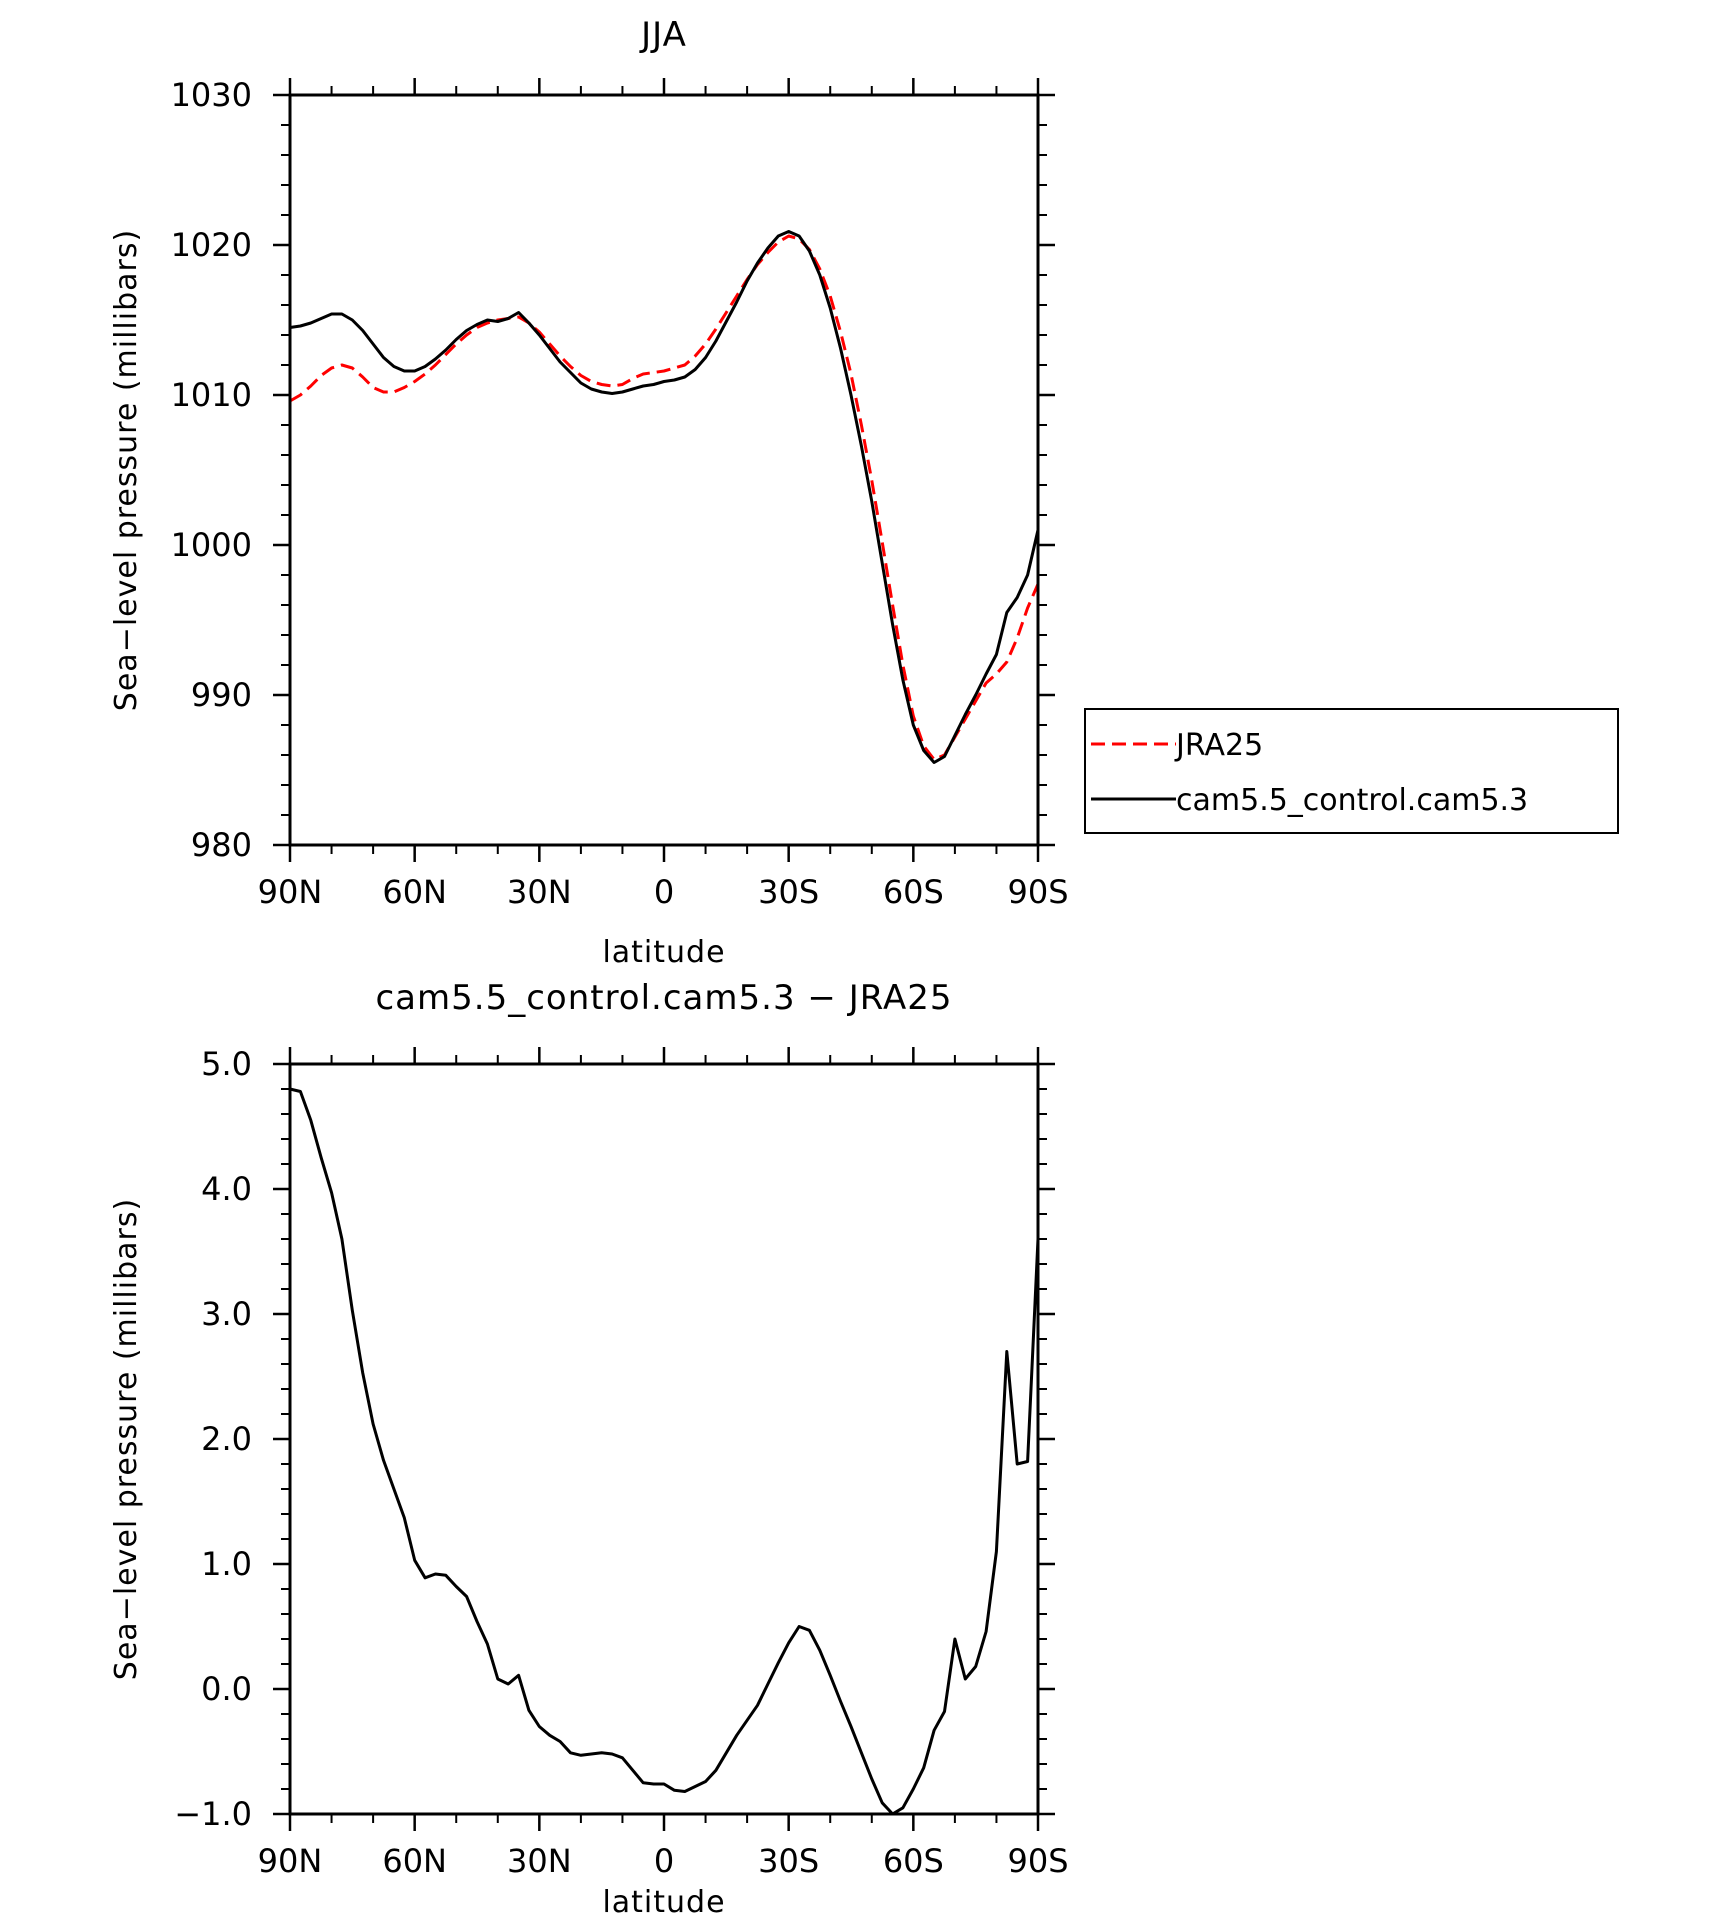  What do you see at coordinates (414, 1861) in the screenshot?
I see `bottom-x-tick-label-1: 60N` at bounding box center [414, 1861].